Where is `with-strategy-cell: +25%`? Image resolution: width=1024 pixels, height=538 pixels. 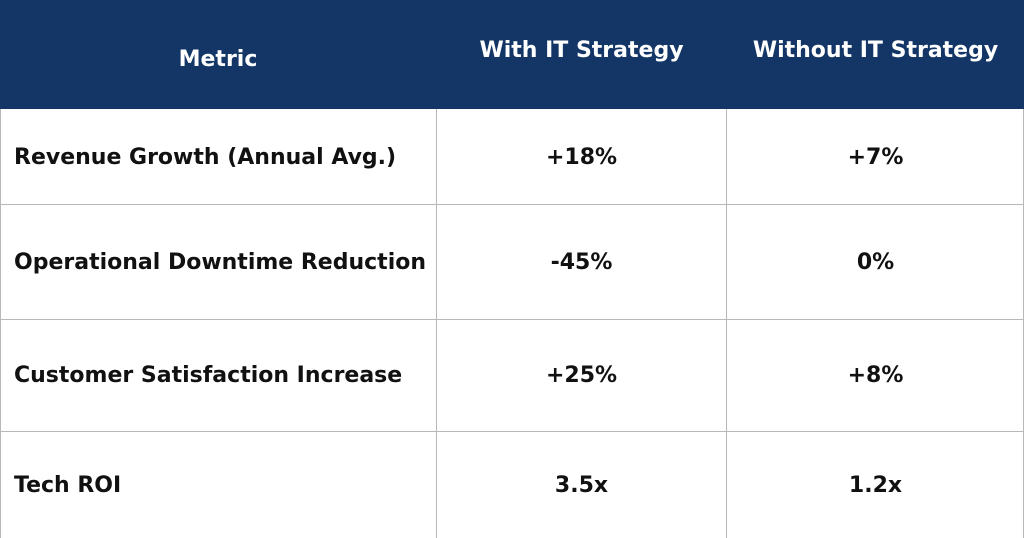 with-strategy-cell: +25% is located at coordinates (581, 375).